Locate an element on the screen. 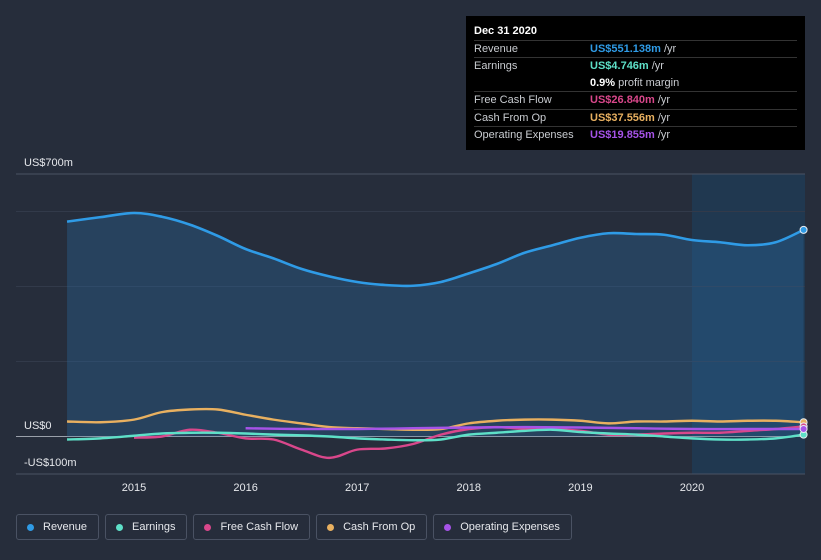 This screenshot has height=560, width=821. legend-label: Operating Expenses is located at coordinates (510, 527).